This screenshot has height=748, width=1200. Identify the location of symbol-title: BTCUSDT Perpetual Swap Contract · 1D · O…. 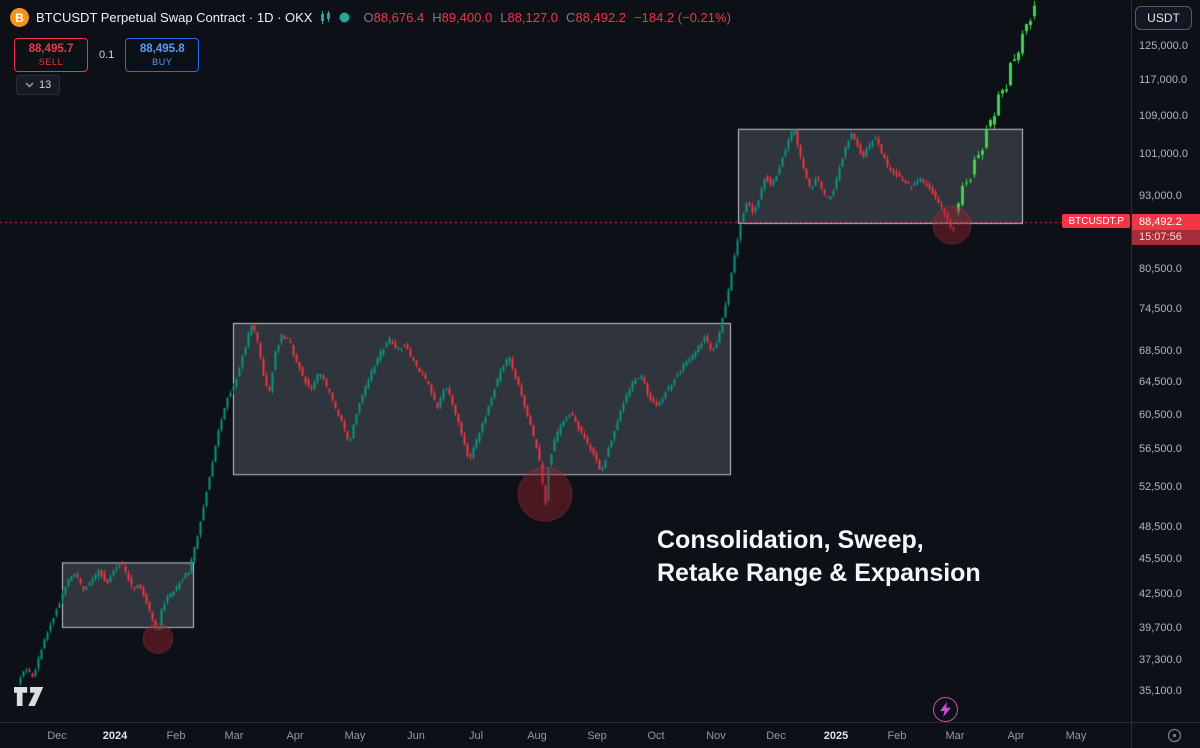
(174, 17).